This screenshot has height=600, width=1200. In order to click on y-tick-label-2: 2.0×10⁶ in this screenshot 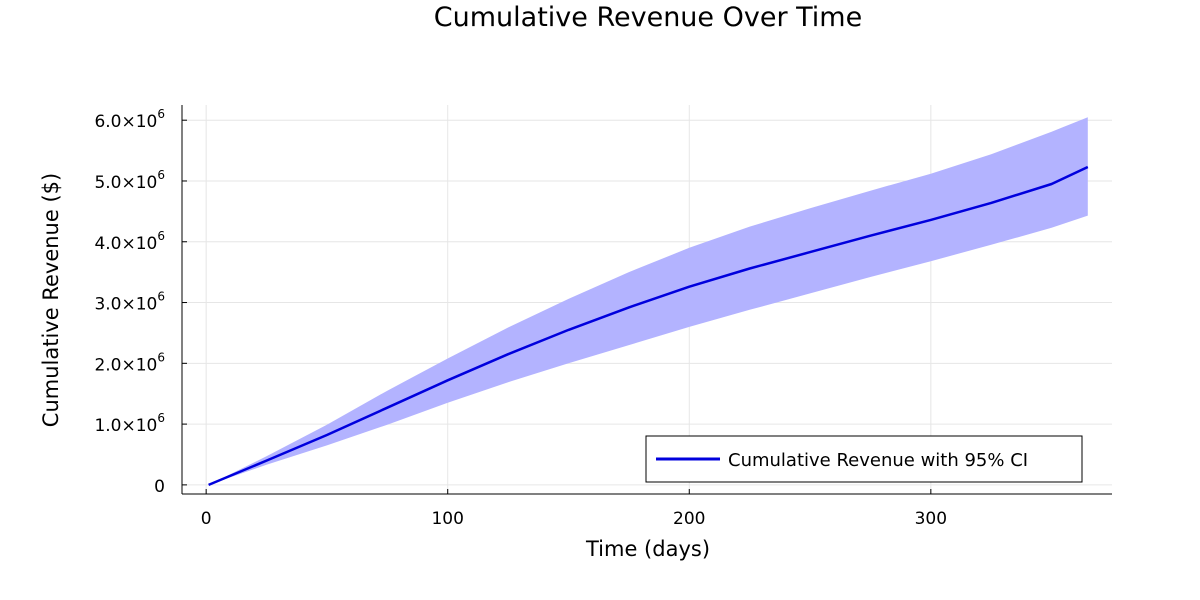, I will do `click(129, 362)`.